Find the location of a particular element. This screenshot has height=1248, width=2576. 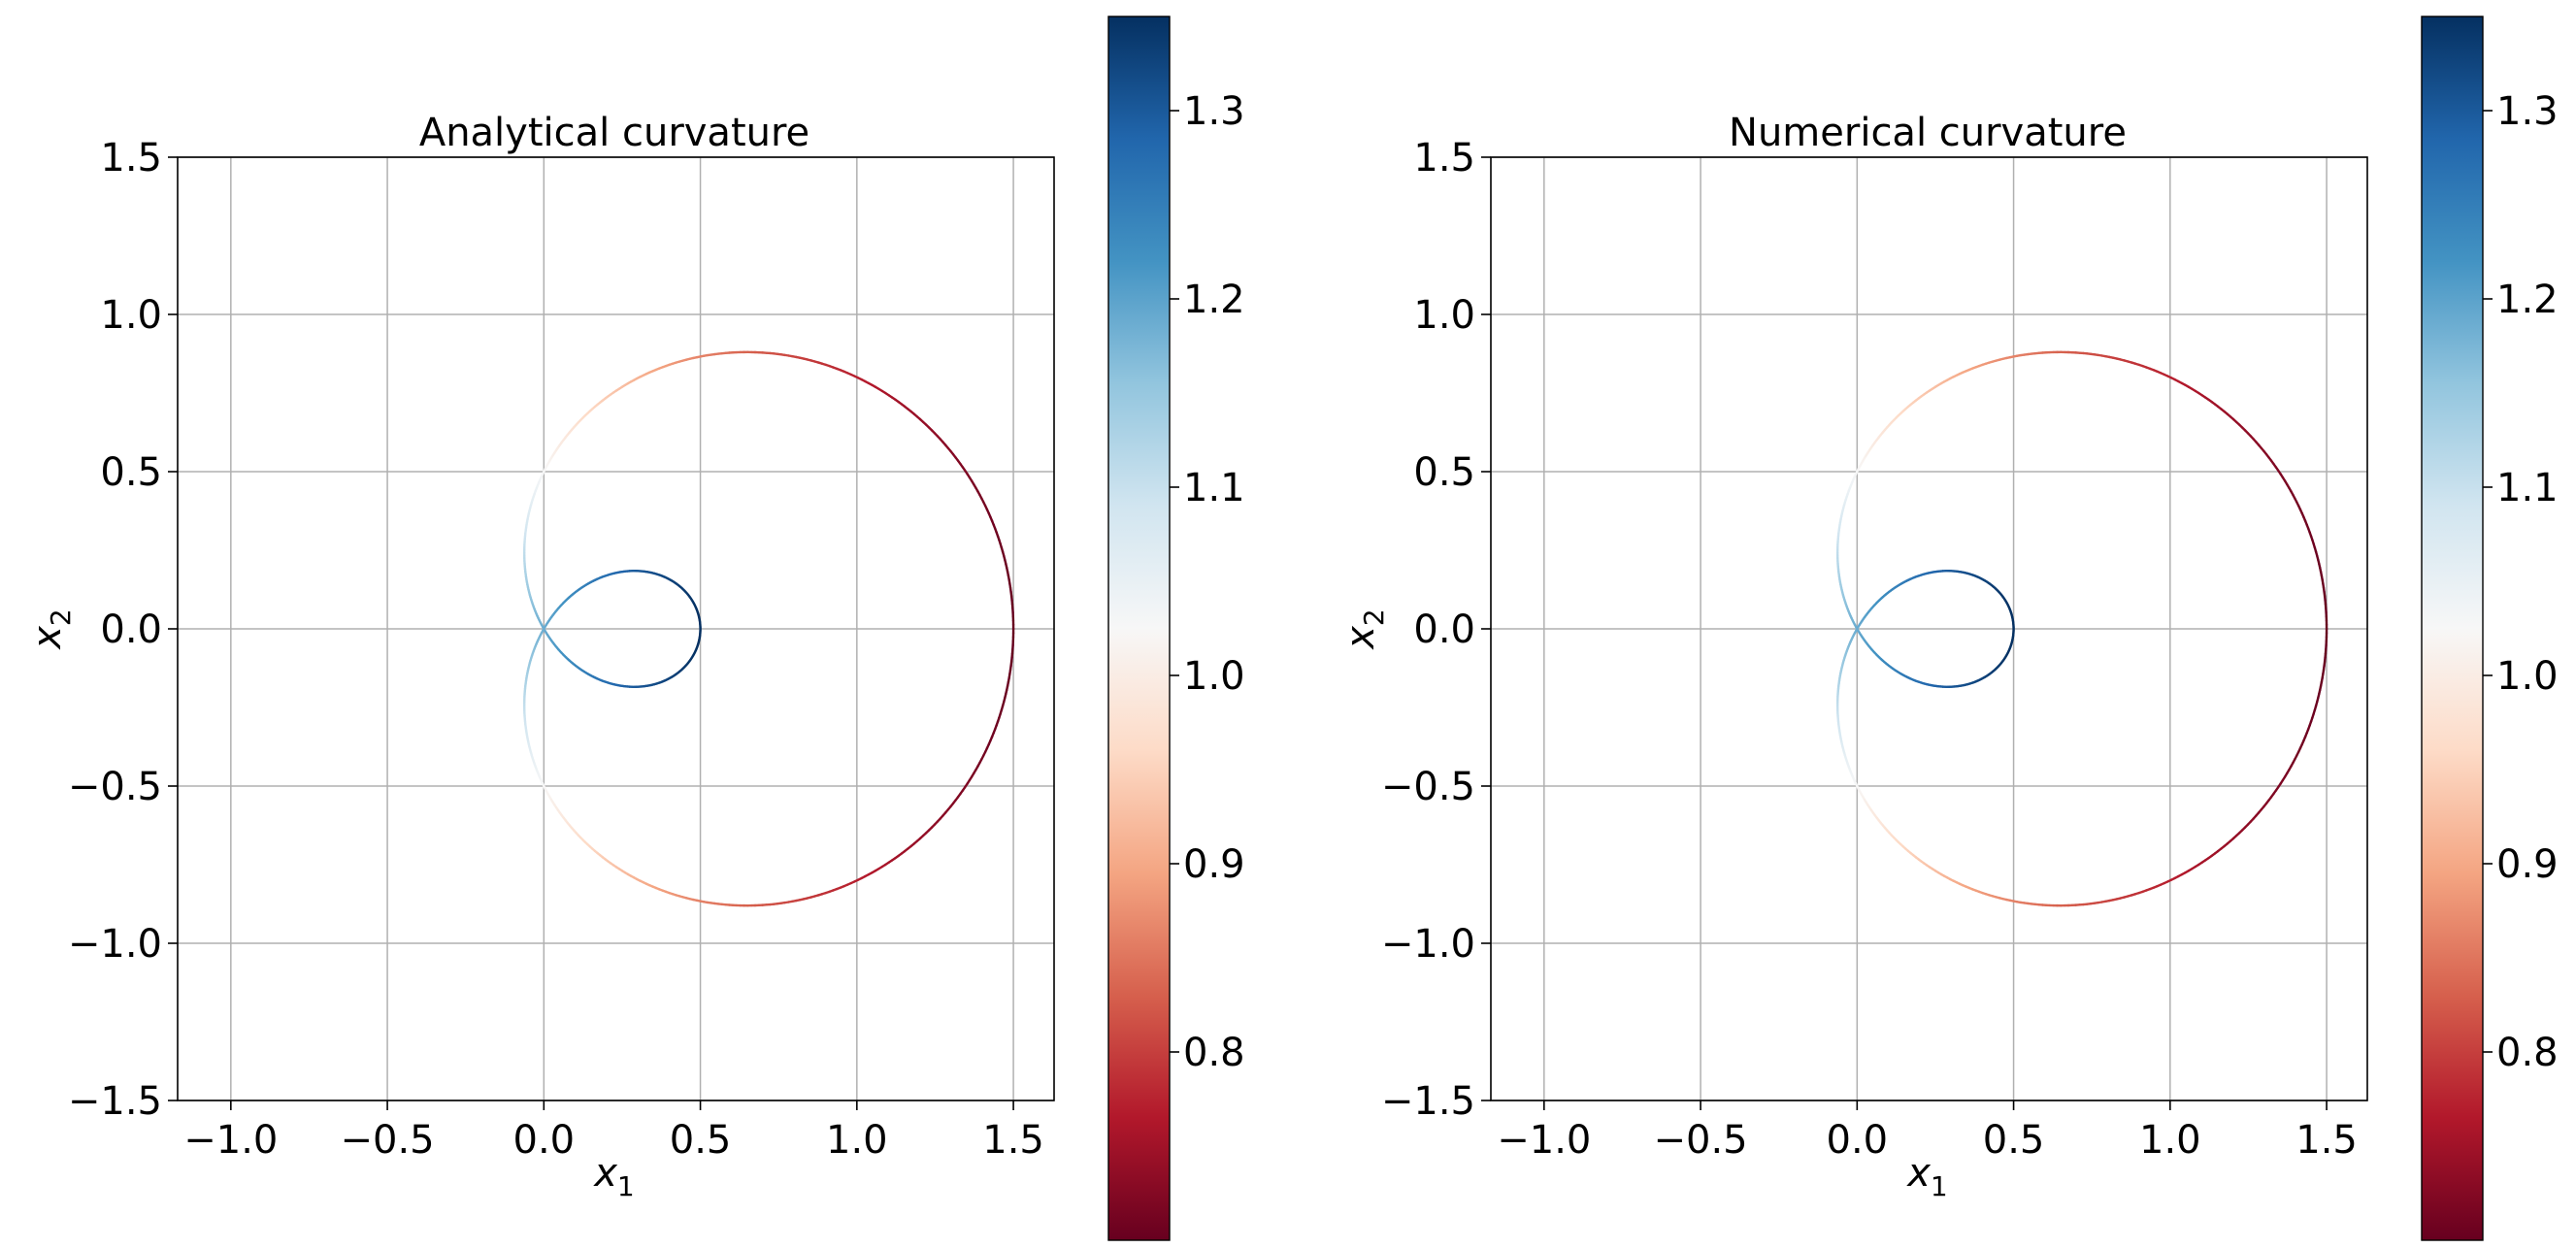

chart-title: Analytical curvature is located at coordinates (614, 133).